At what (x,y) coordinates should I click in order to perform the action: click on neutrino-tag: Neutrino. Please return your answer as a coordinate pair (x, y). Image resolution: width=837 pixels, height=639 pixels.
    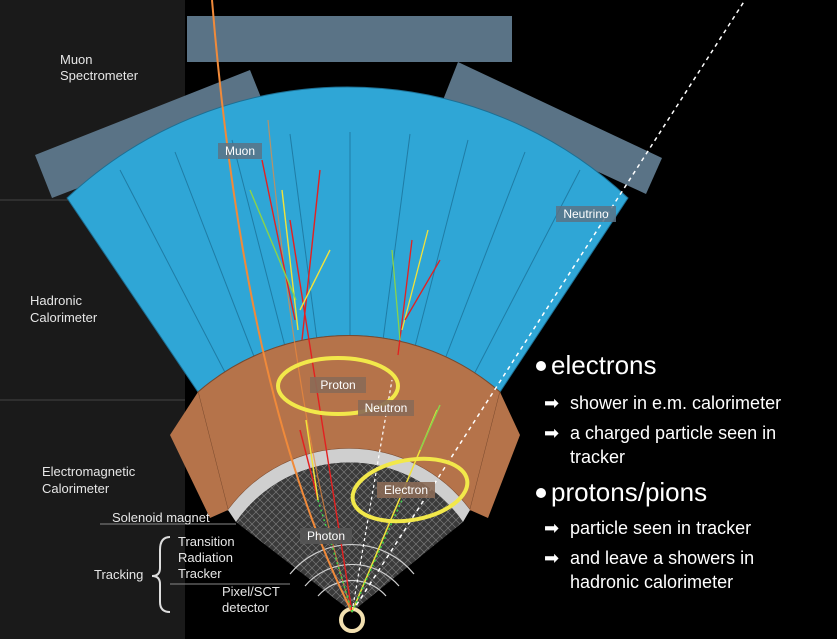
    Looking at the image, I should click on (586, 214).